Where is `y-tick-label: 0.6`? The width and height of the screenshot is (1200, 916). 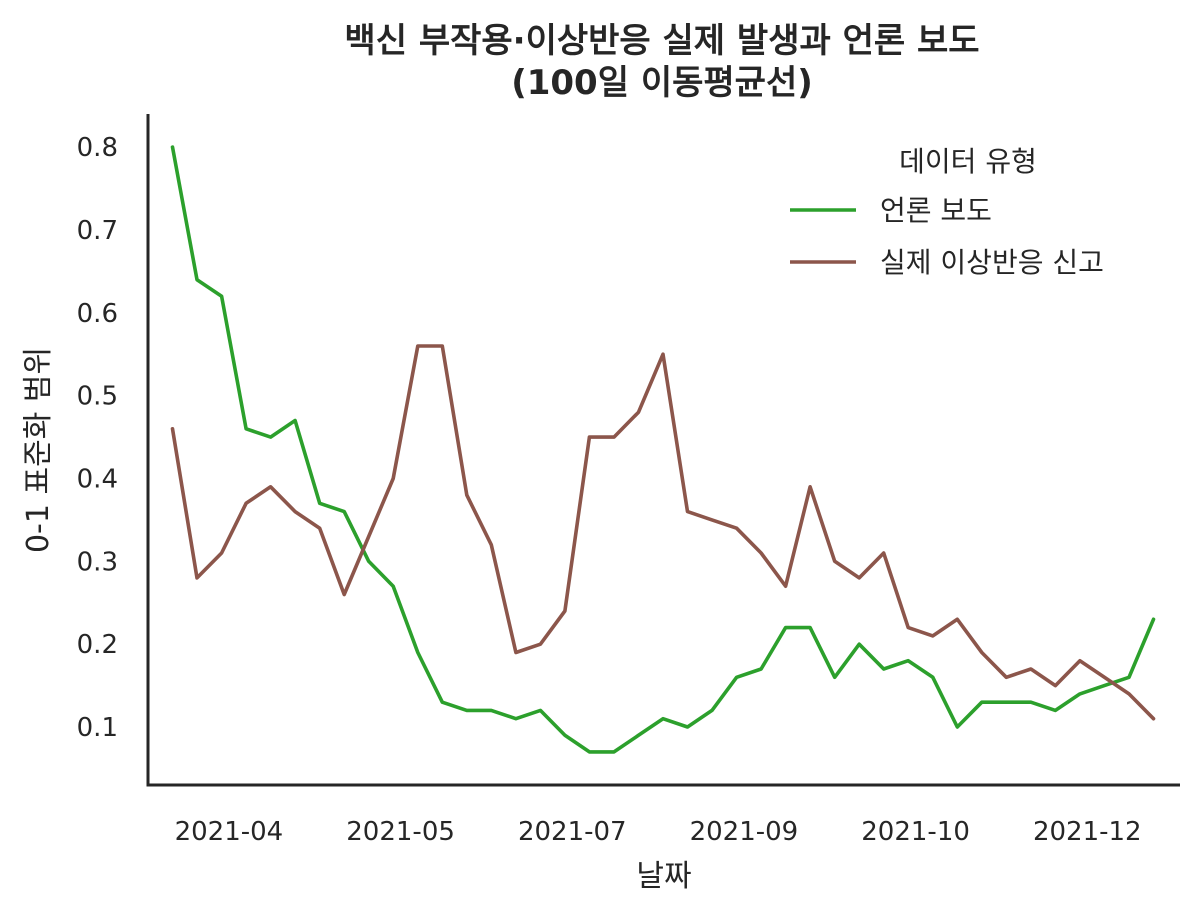 y-tick-label: 0.6 is located at coordinates (97, 314).